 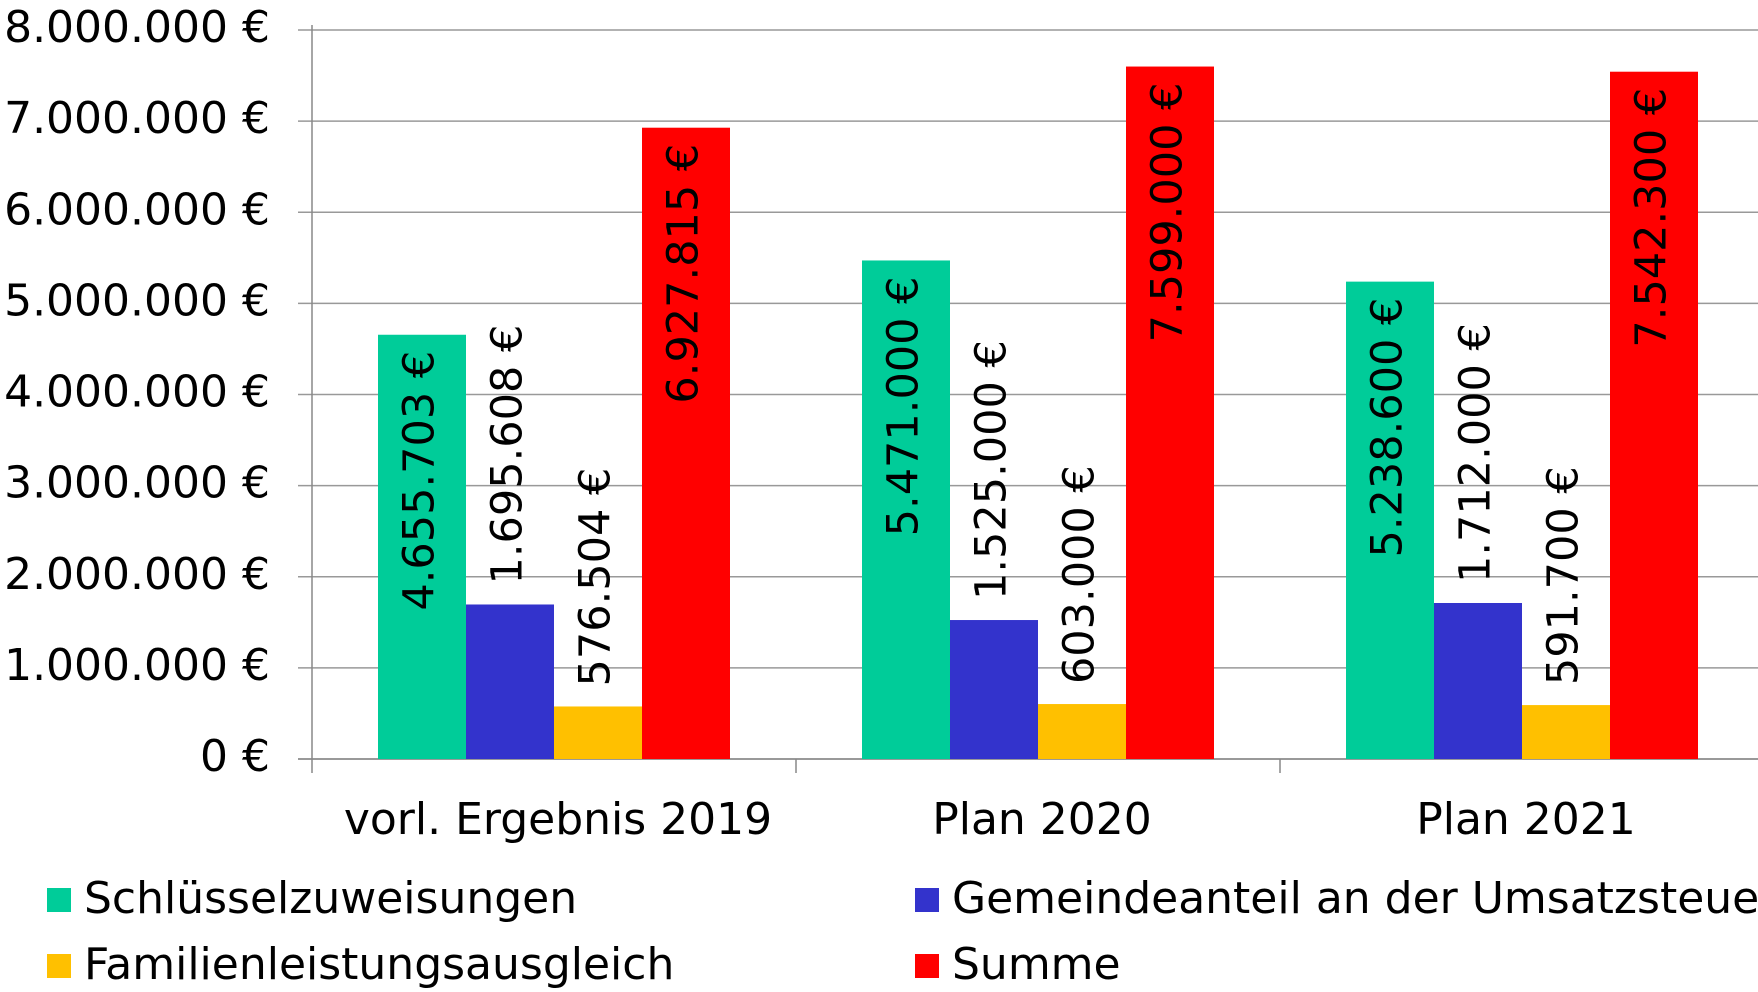 I want to click on y-tick-label: 3.000.000 €, so click(x=137, y=483).